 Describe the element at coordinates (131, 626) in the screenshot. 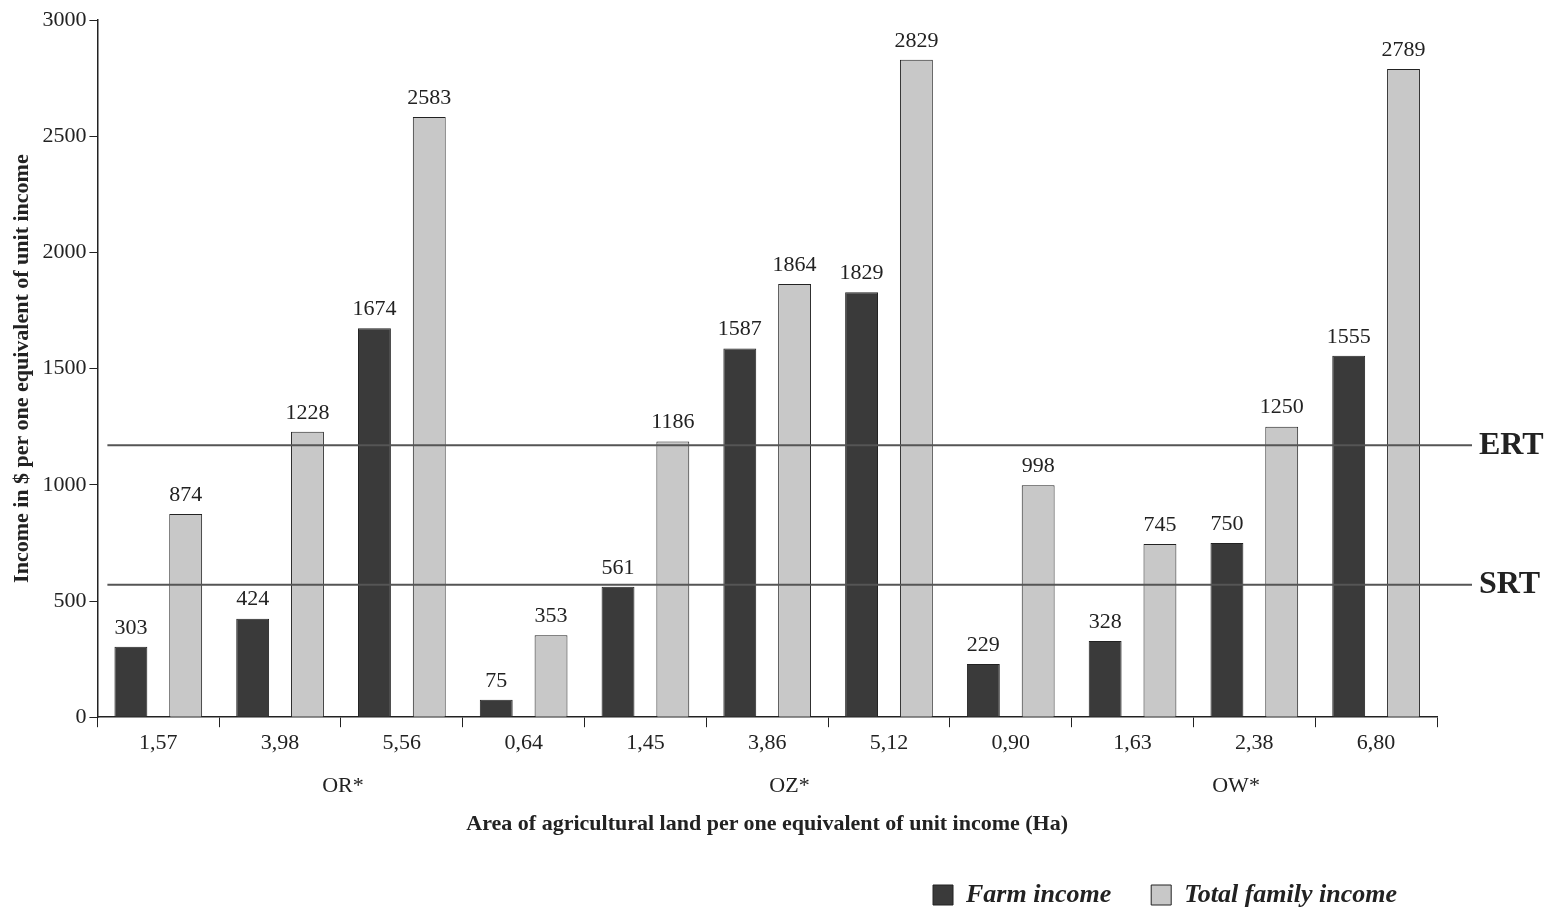

I see `data-label: 303` at that location.